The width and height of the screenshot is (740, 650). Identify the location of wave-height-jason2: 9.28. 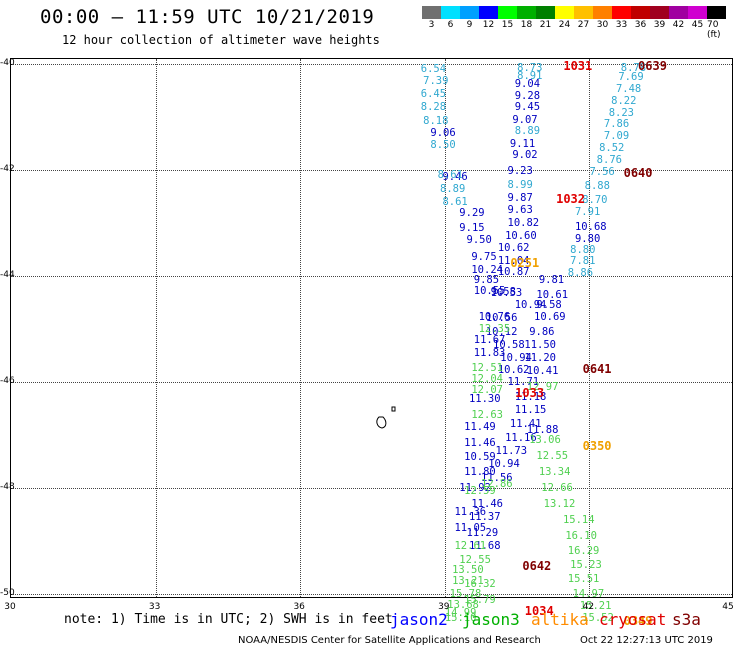
(527, 95).